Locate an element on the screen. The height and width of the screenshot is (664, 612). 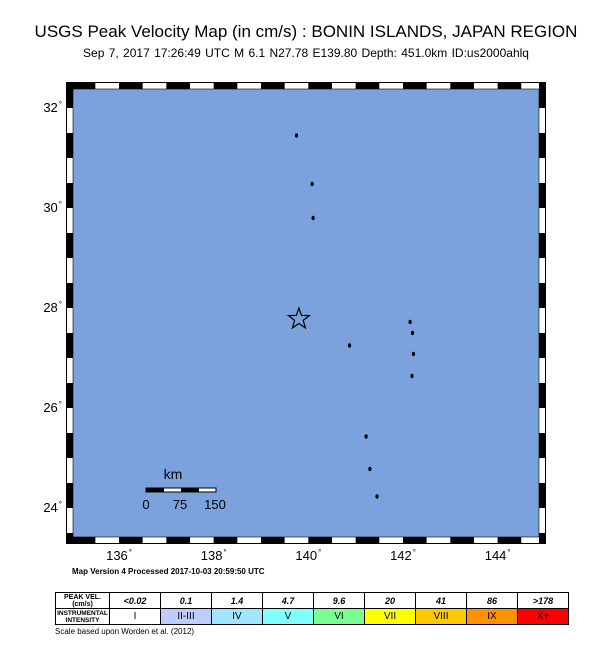
latitude-label-text: 32 is located at coordinates (50, 107).